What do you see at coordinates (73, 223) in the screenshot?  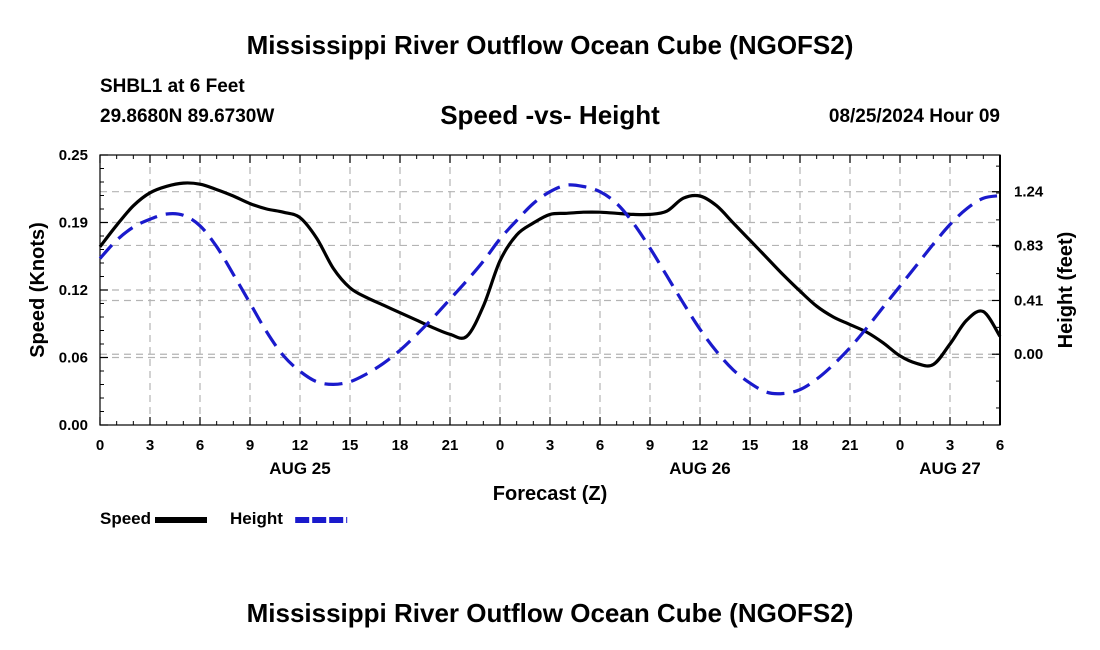 I see `y-tick-label: 0.19` at bounding box center [73, 223].